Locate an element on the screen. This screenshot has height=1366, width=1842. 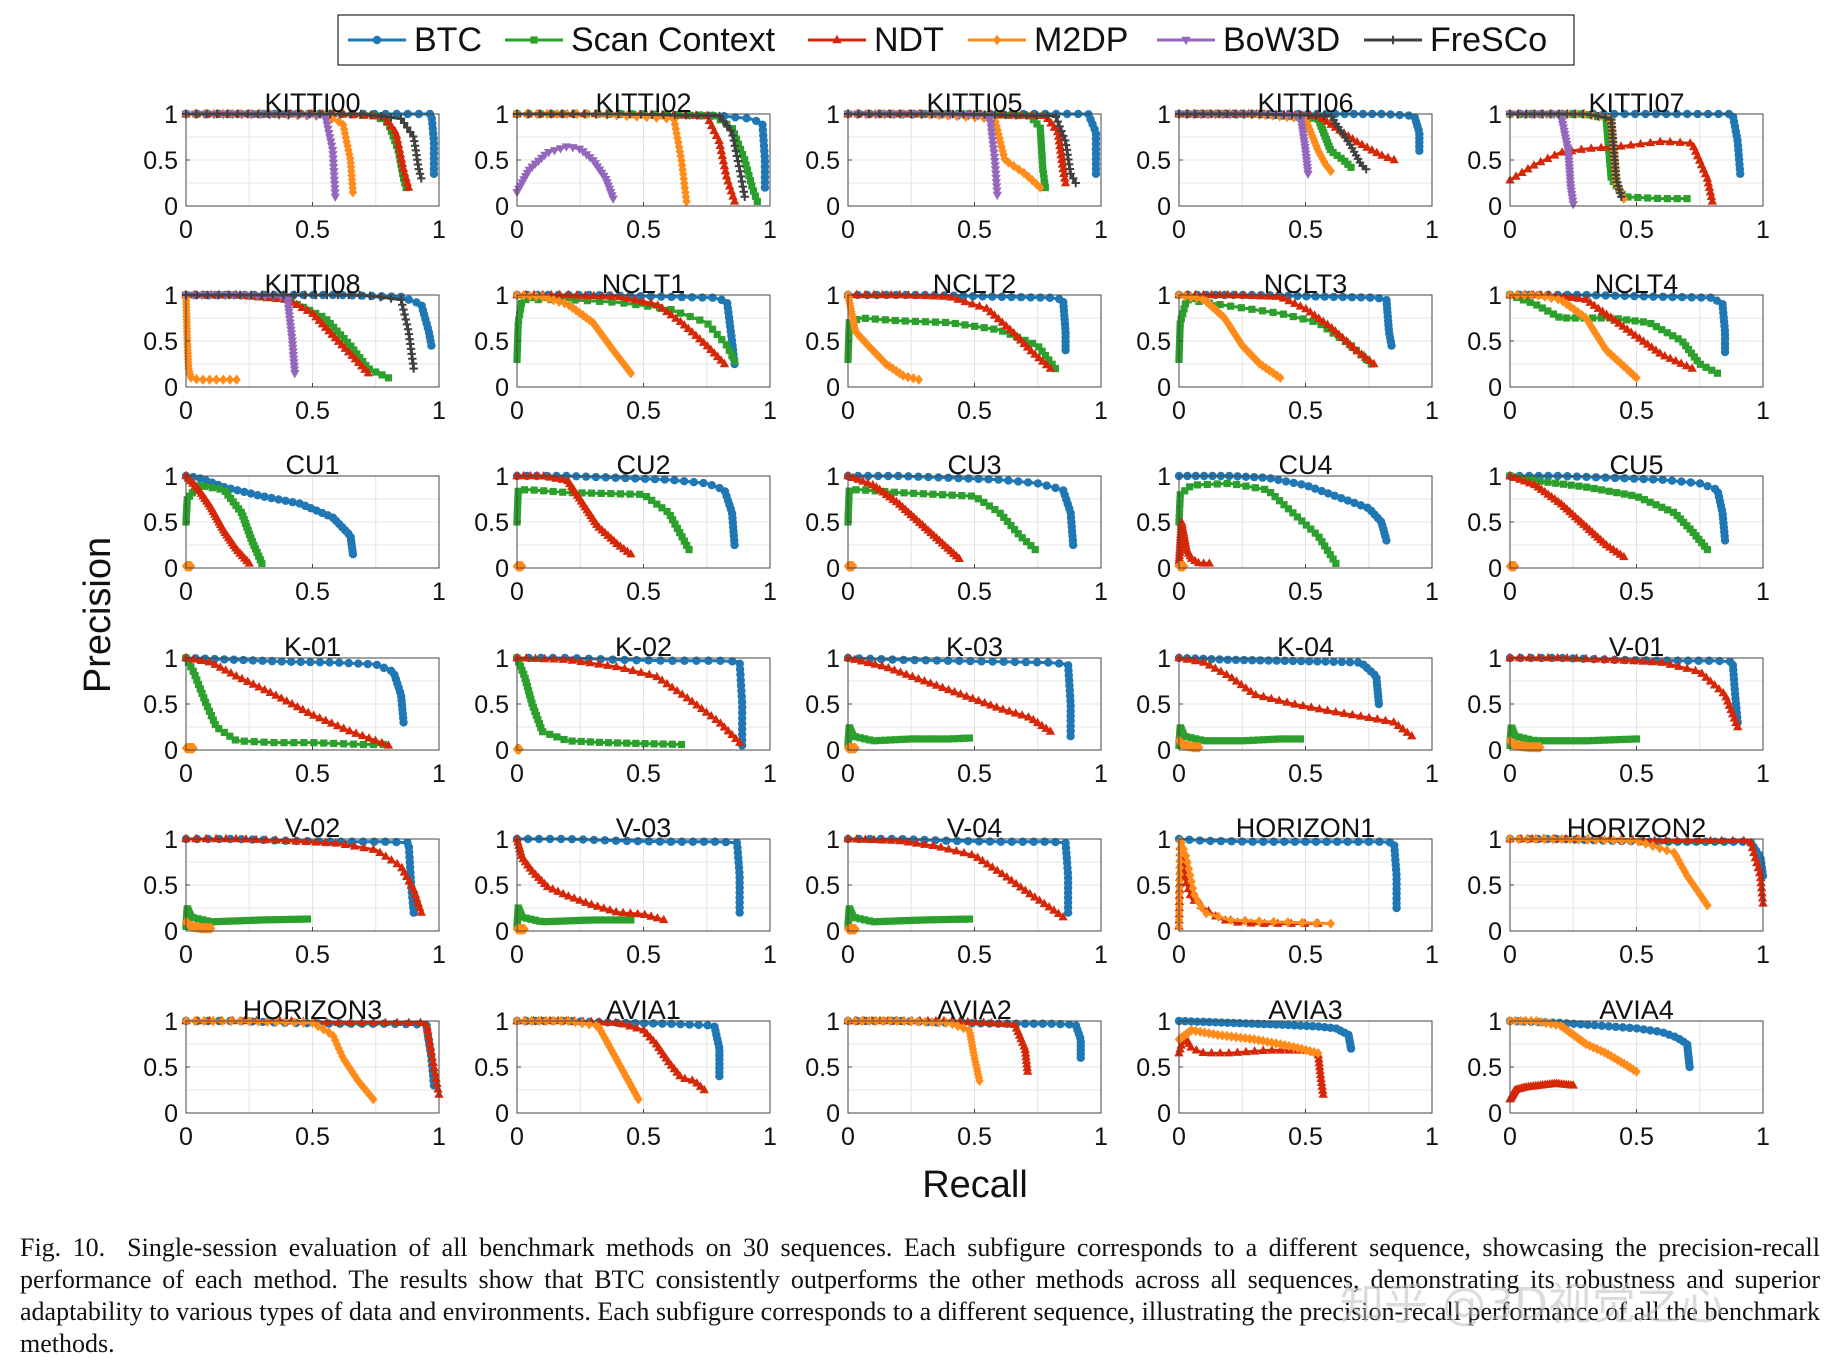
panel-title-horizon2: HORIZON2 is located at coordinates (1637, 828).